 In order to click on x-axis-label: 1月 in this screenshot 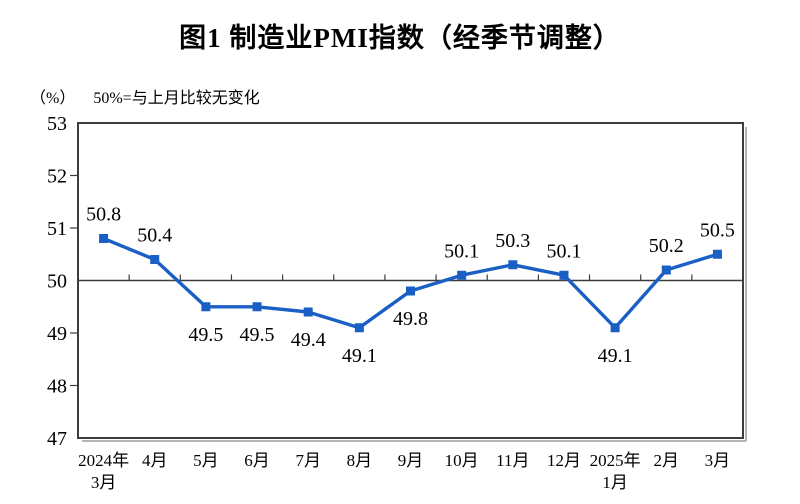, I will do `click(615, 482)`.